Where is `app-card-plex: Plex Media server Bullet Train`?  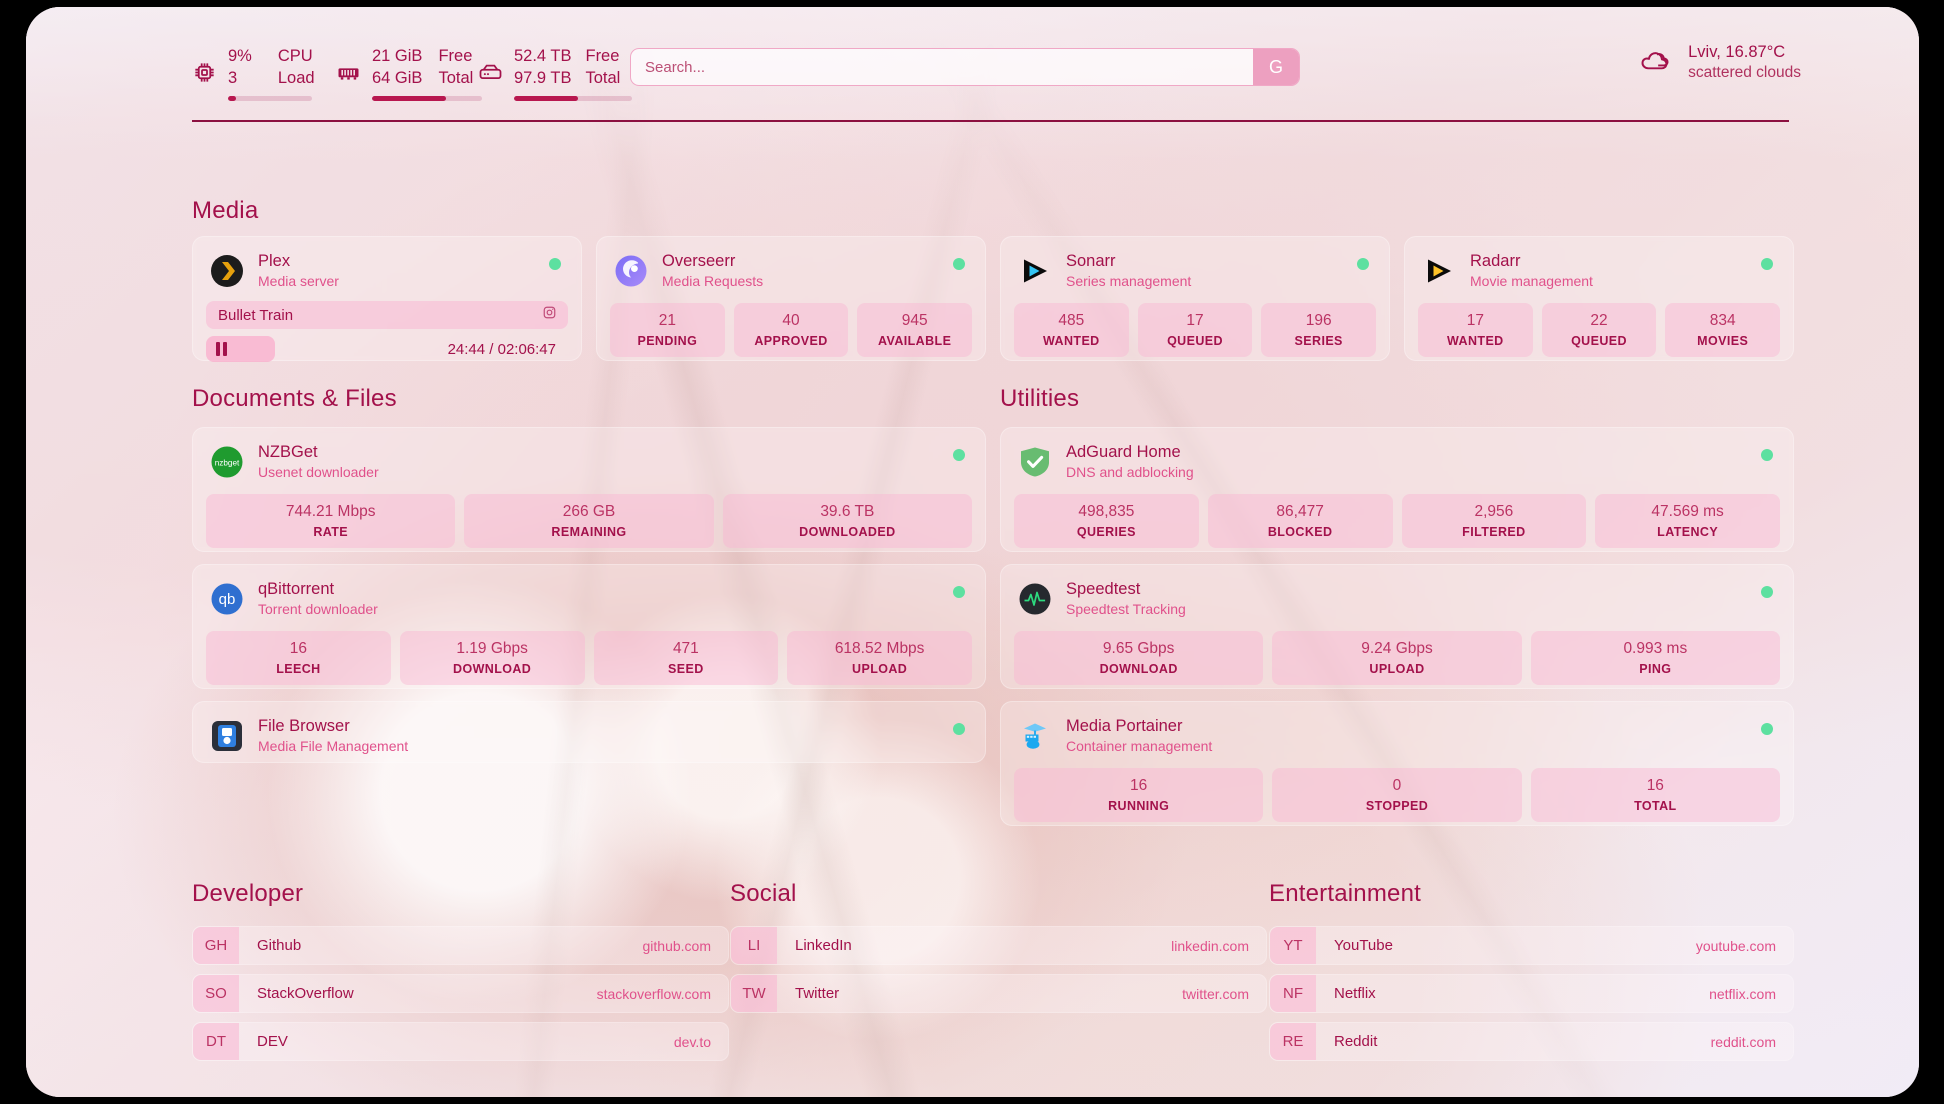
app-card-plex: Plex Media server Bullet Train is located at coordinates (387, 299).